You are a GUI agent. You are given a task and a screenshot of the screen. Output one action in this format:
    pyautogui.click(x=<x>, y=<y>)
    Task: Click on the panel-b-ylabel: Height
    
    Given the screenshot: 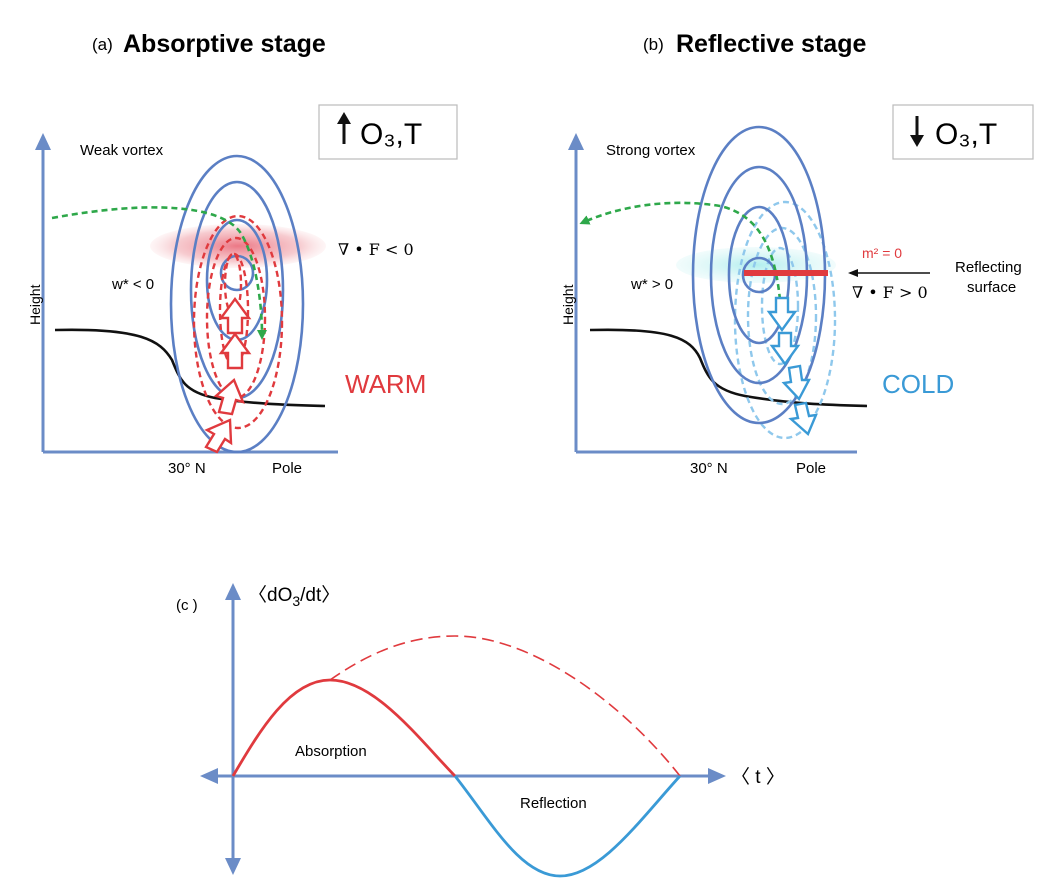 What is the action you would take?
    pyautogui.click(x=568, y=304)
    